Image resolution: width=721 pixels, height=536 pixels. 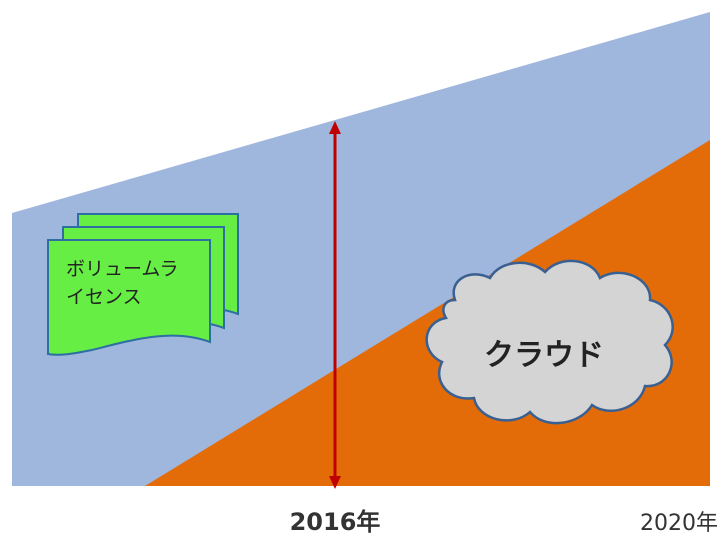 I want to click on cloud-label: クラウド, so click(x=544, y=355).